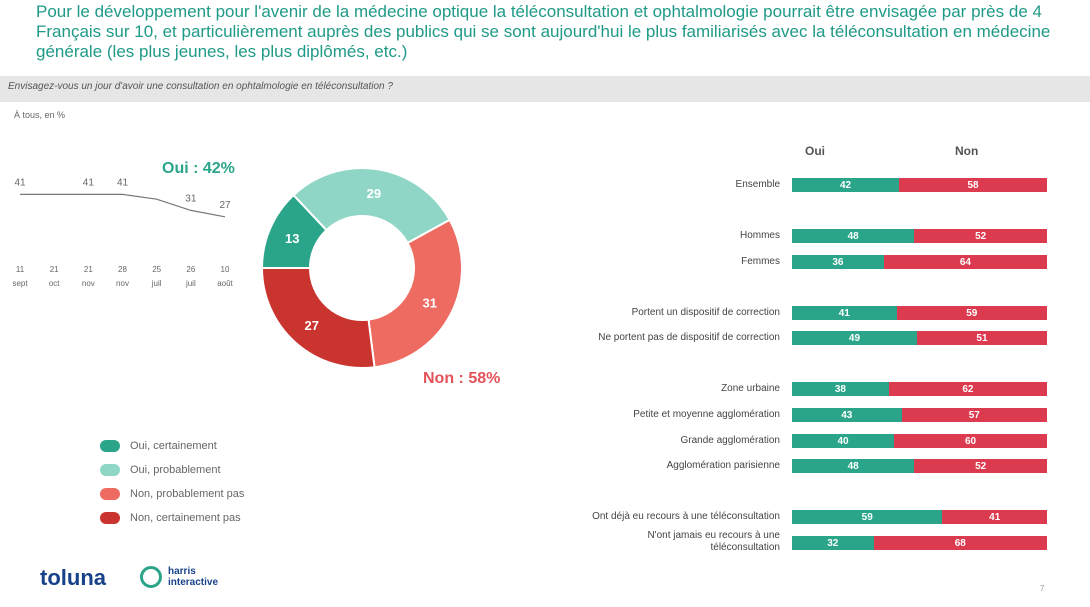 The width and height of the screenshot is (1090, 607). Describe the element at coordinates (705, 312) in the screenshot. I see `bar-row-label: Portent un dispositif de correction` at that location.